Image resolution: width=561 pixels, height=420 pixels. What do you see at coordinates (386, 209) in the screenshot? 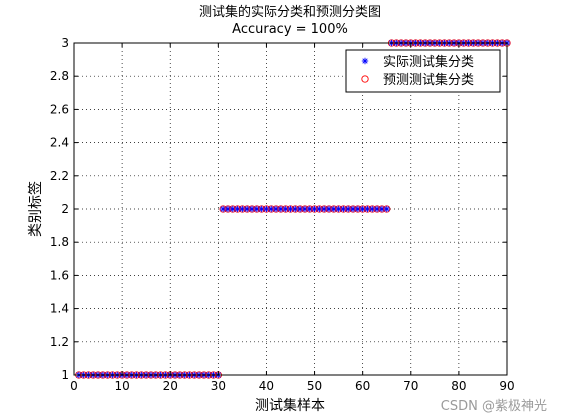
I see `actual-point` at bounding box center [386, 209].